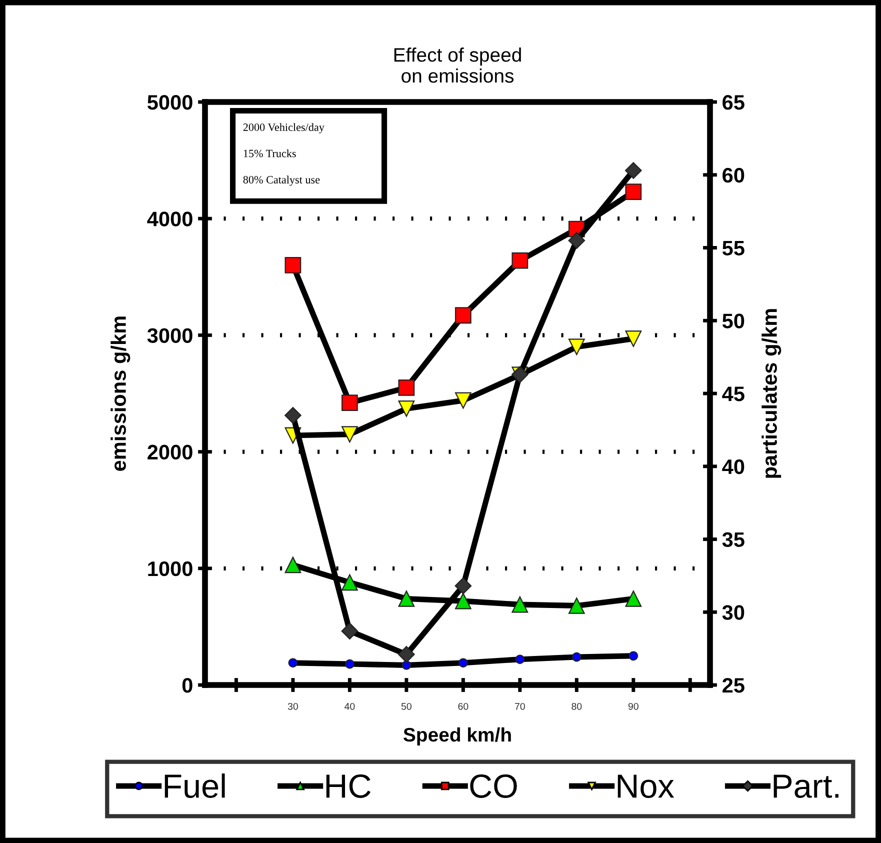 The height and width of the screenshot is (843, 881). What do you see at coordinates (170, 568) in the screenshot?
I see `y-tick-label: 1000` at bounding box center [170, 568].